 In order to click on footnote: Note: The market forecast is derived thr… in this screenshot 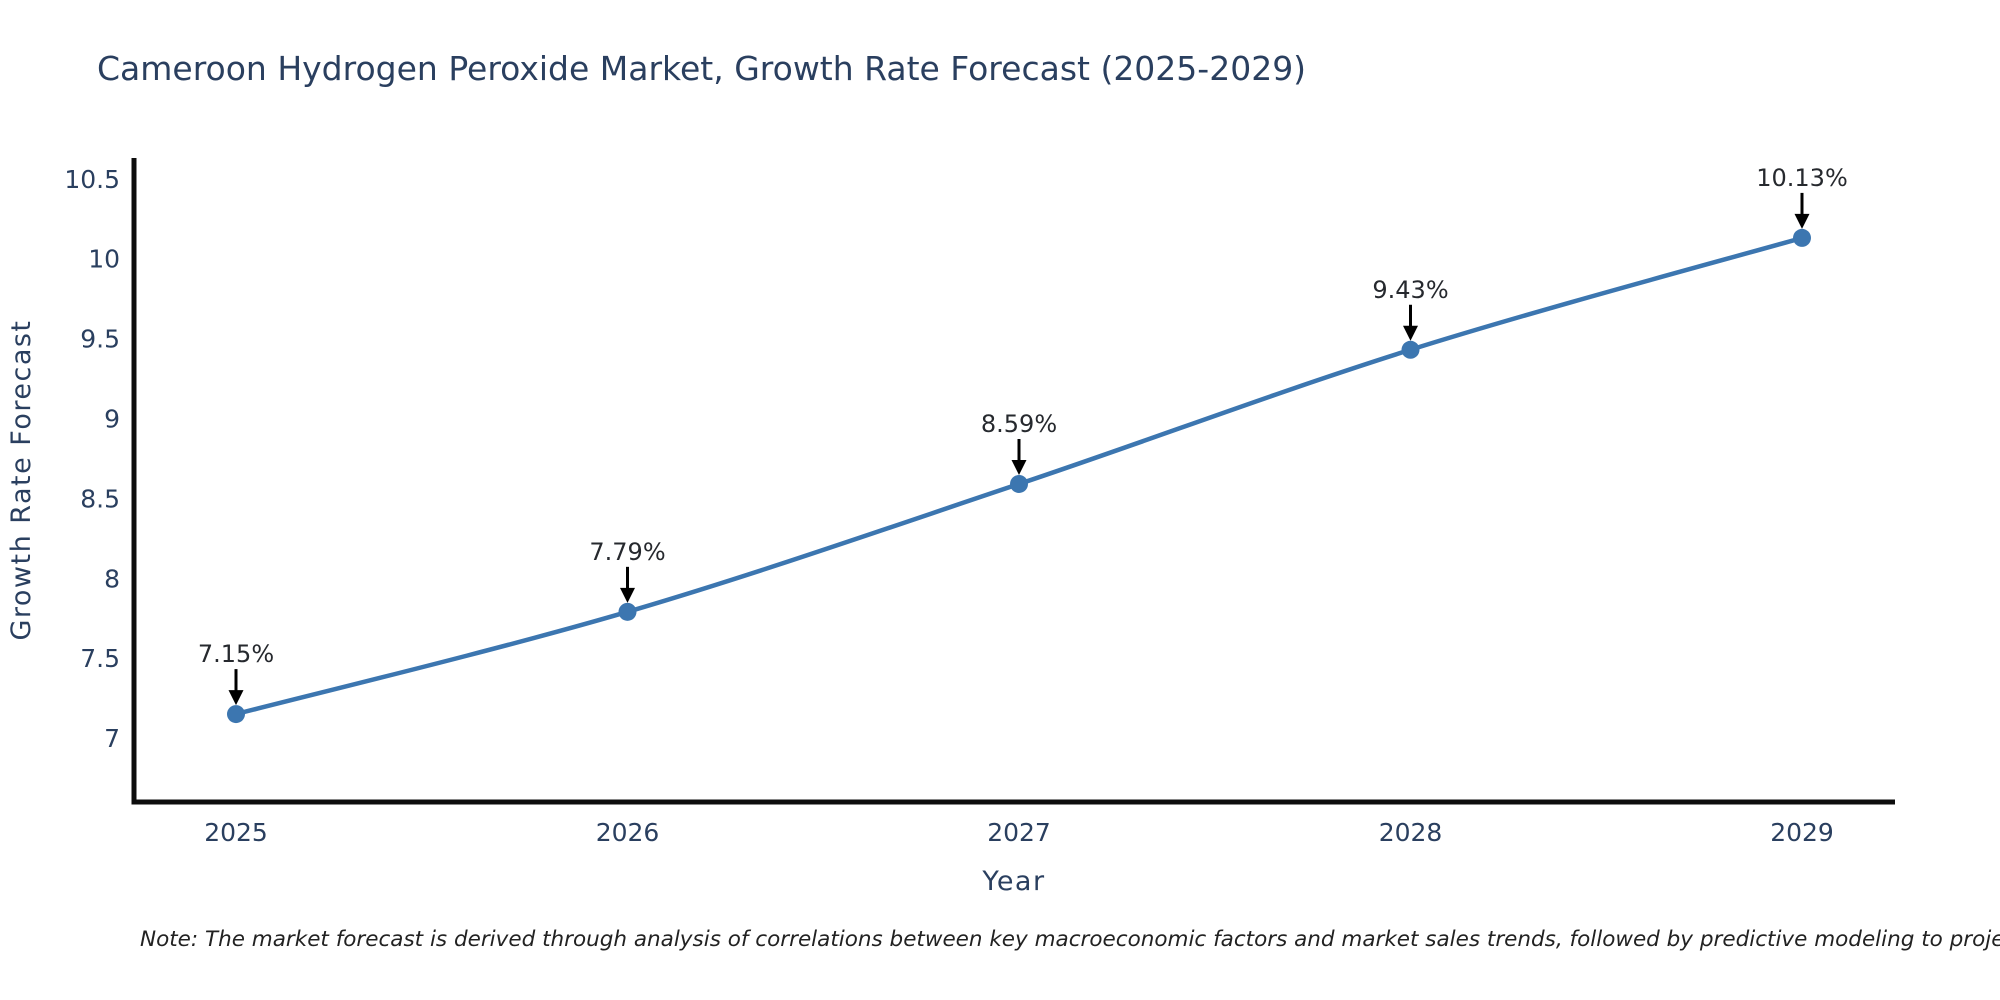, I will do `click(1070, 939)`.